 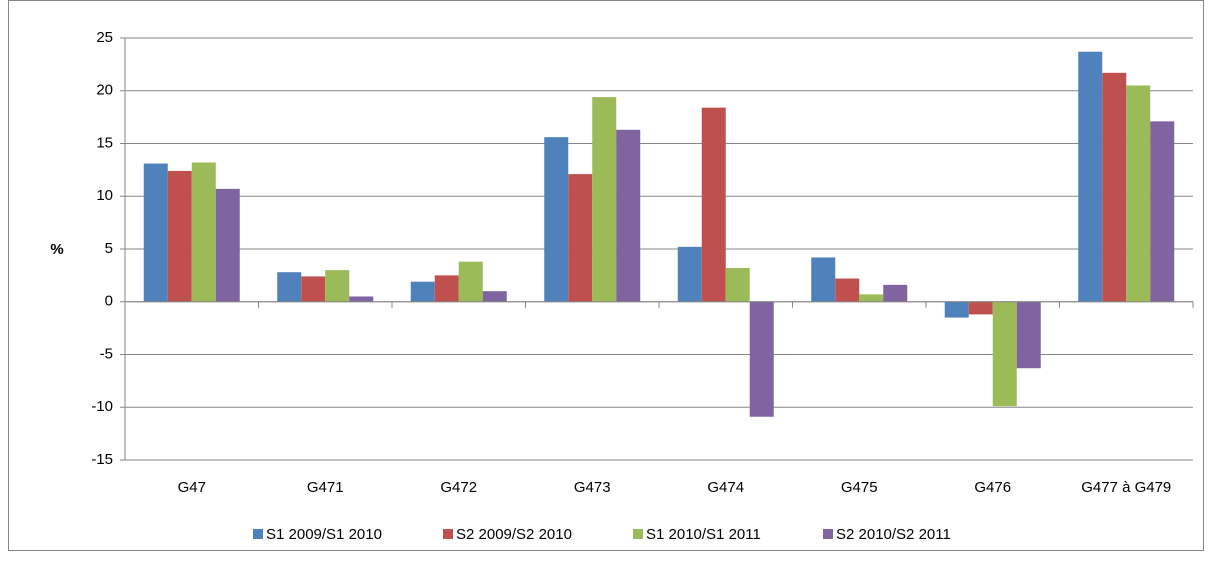 What do you see at coordinates (325, 487) in the screenshot?
I see `x-tick-label: G471` at bounding box center [325, 487].